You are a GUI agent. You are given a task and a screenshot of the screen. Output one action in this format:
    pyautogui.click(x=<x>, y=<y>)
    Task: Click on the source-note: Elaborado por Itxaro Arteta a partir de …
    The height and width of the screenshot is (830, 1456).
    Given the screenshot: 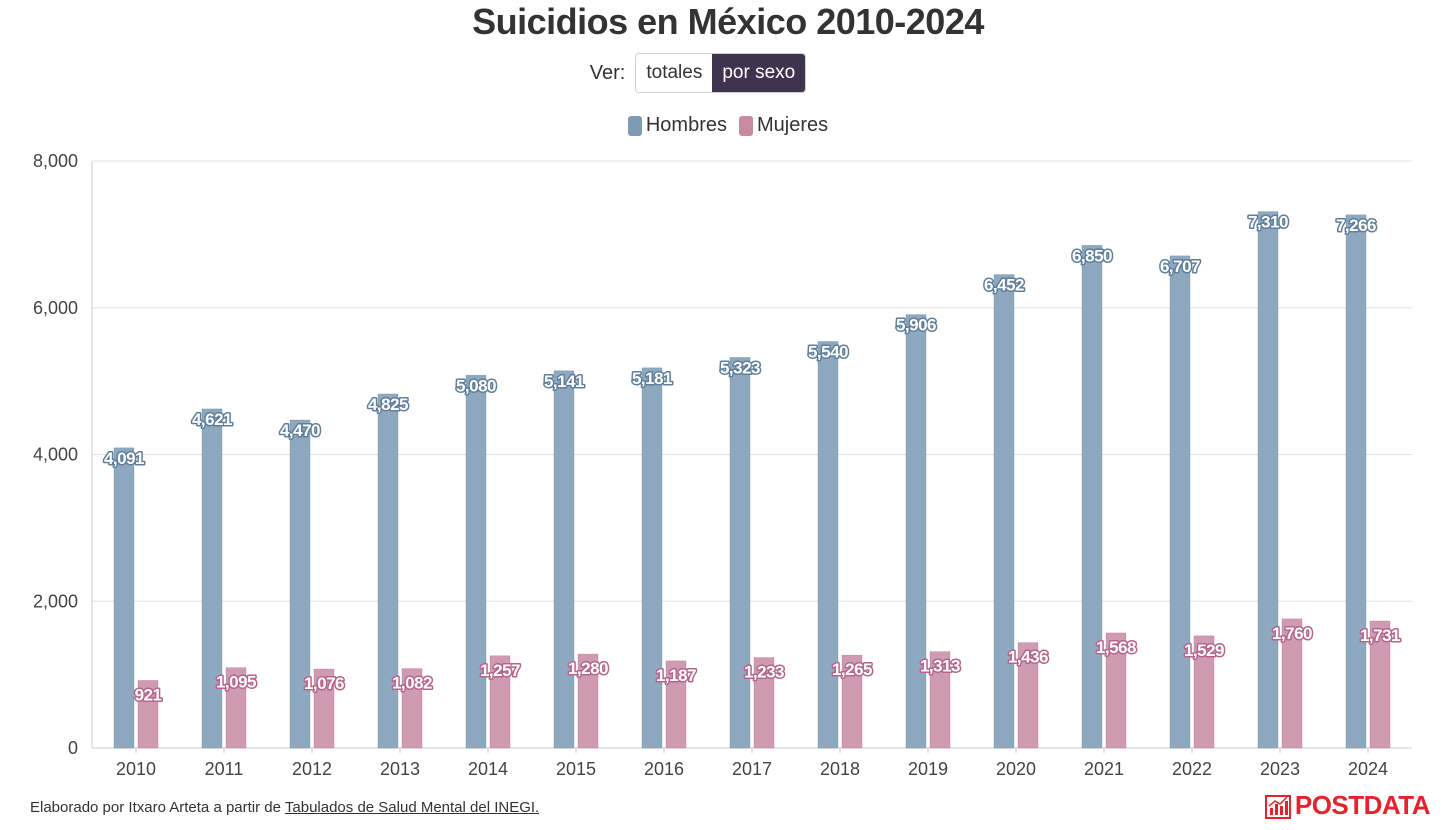 What is the action you would take?
    pyautogui.click(x=284, y=807)
    